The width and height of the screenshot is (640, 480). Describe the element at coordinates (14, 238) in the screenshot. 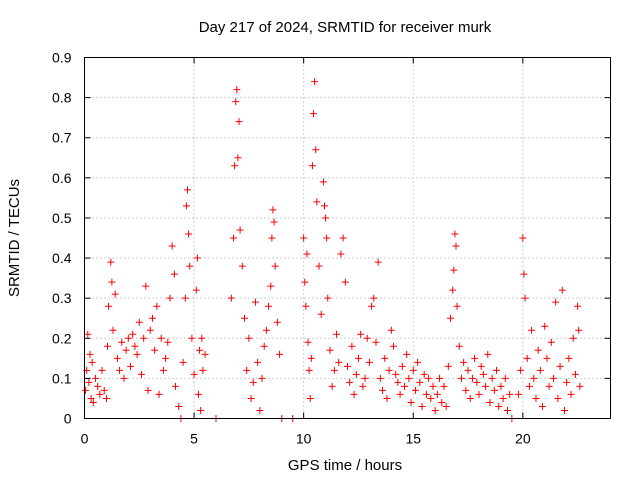

I see `y-axis-label: SRMTID / TECUs` at that location.